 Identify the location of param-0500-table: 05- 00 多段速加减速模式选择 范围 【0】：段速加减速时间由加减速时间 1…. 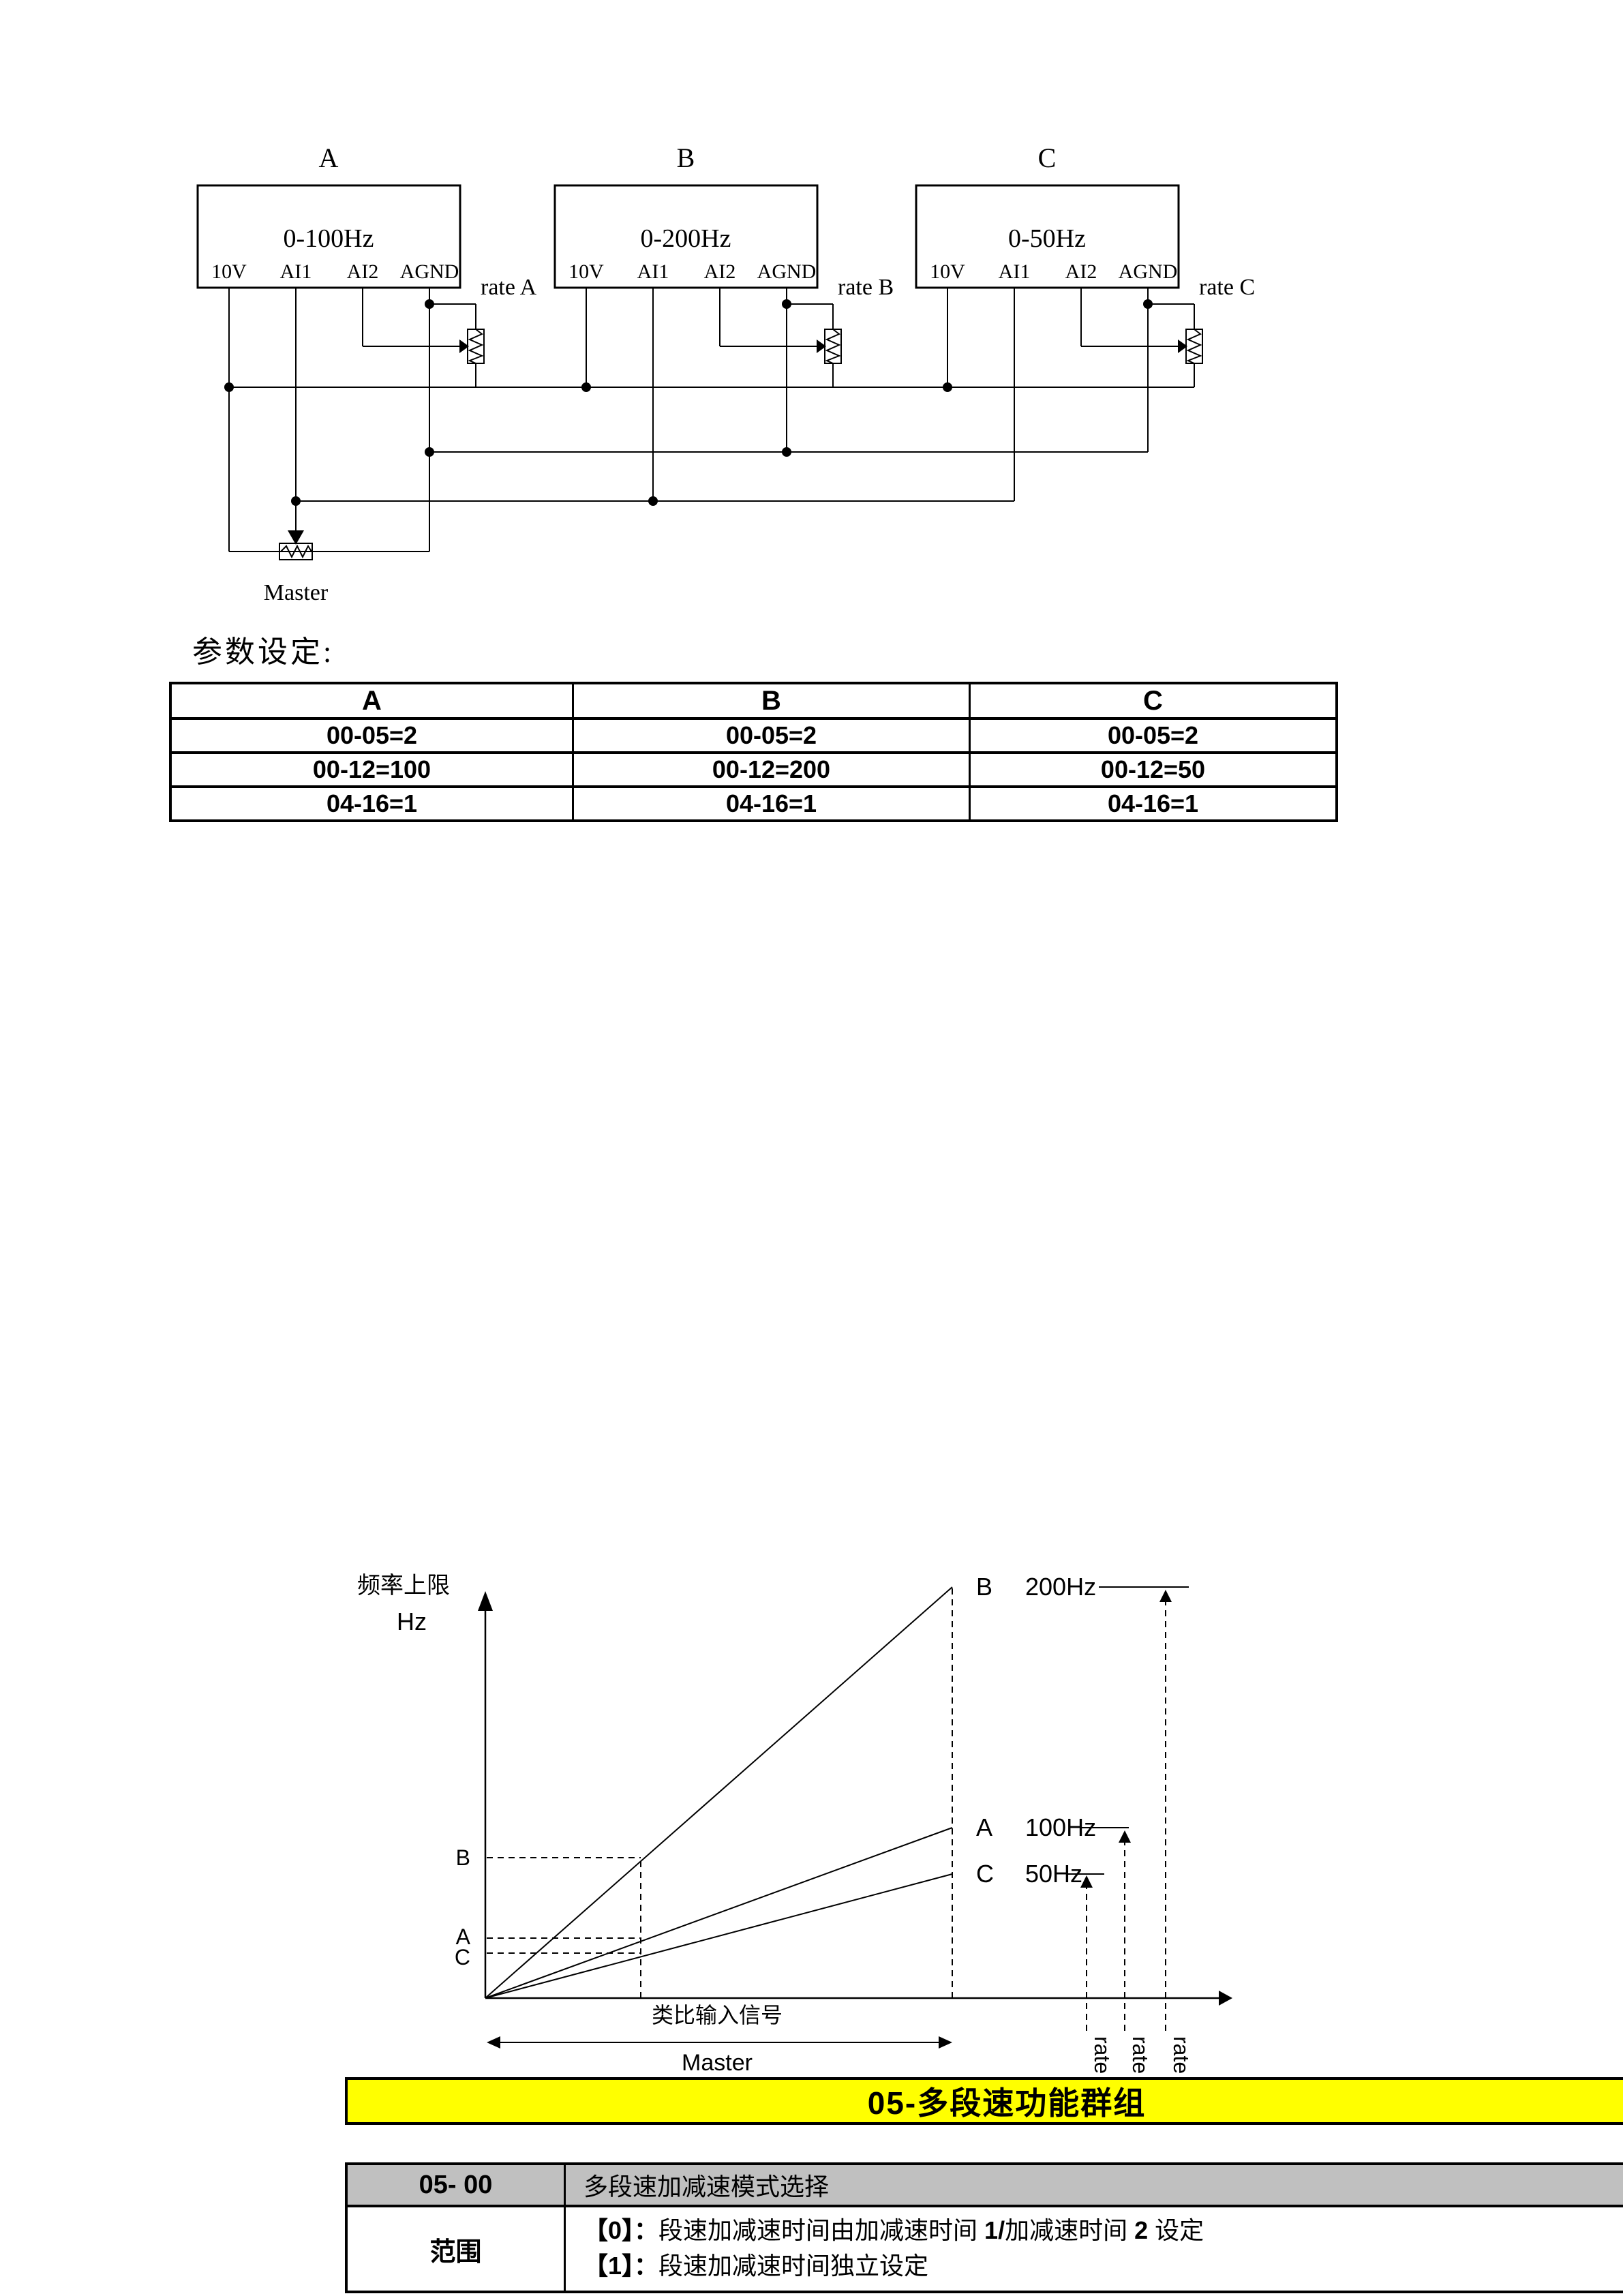
(984, 2227).